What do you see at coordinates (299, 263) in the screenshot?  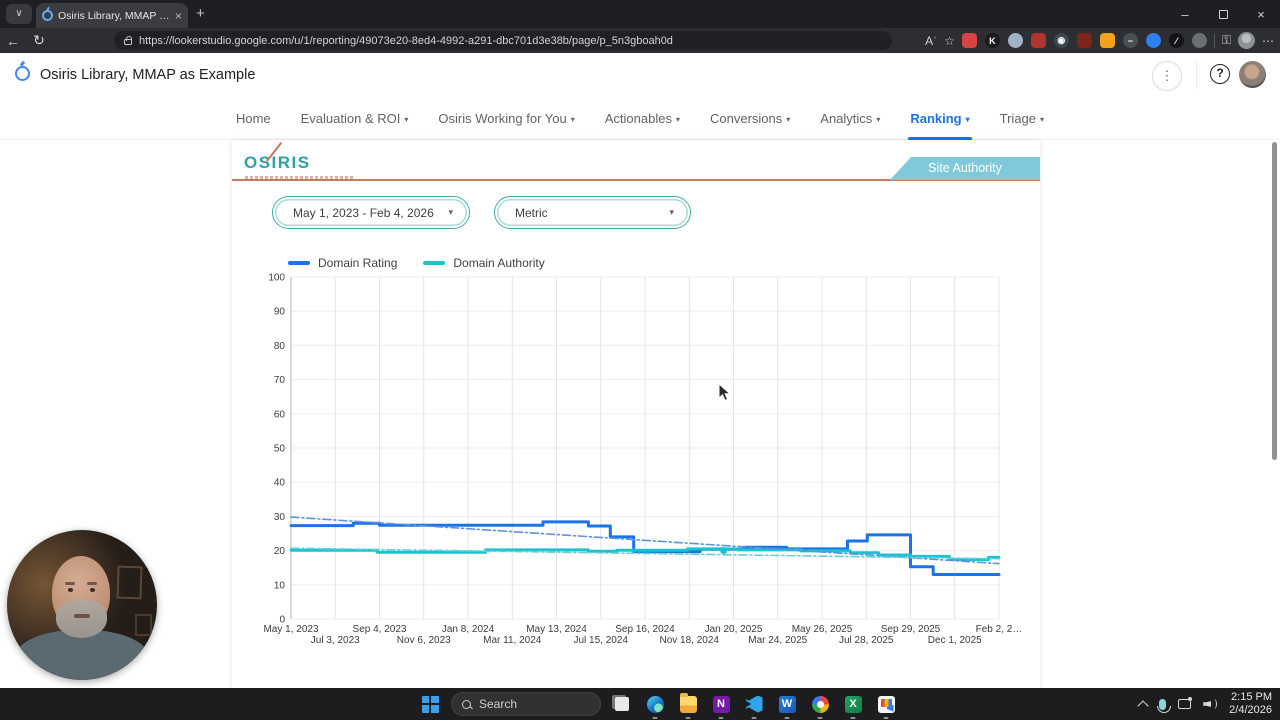 I see `legend-swatch-blue` at bounding box center [299, 263].